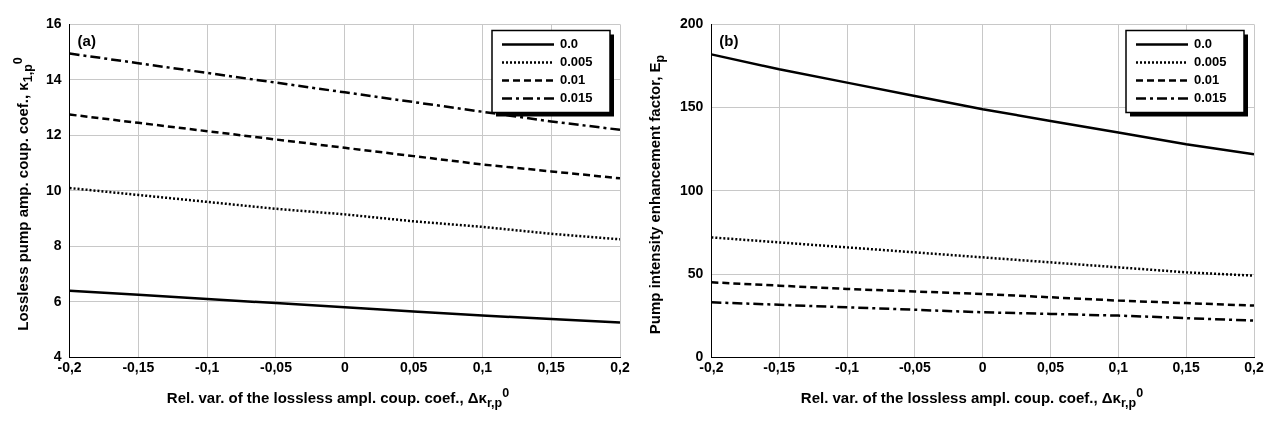  What do you see at coordinates (692, 189) in the screenshot?
I see `y-tick-label: 100` at bounding box center [692, 189].